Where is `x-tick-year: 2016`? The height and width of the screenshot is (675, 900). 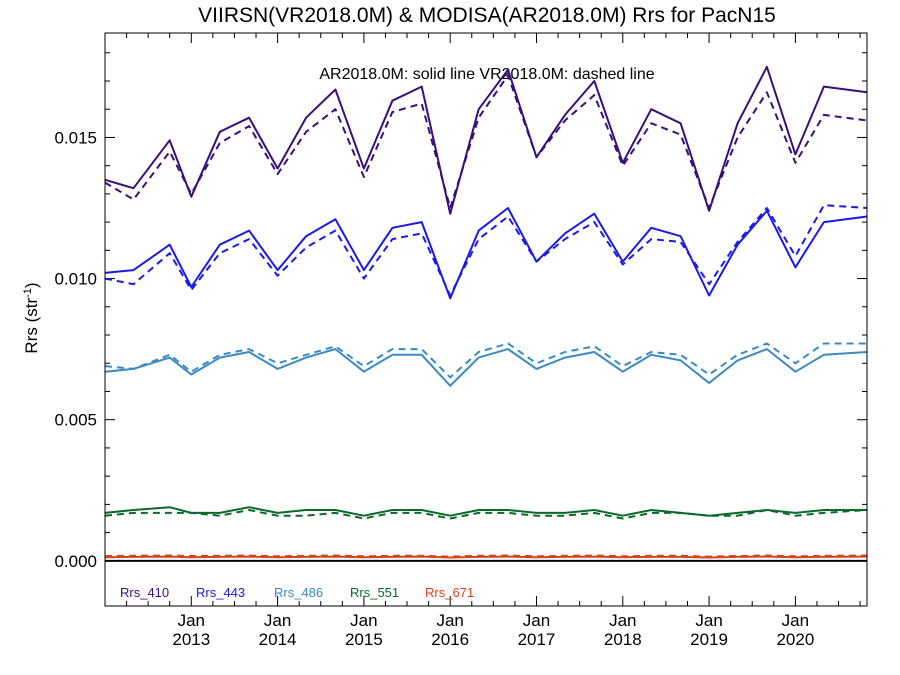
x-tick-year: 2016 is located at coordinates (450, 639).